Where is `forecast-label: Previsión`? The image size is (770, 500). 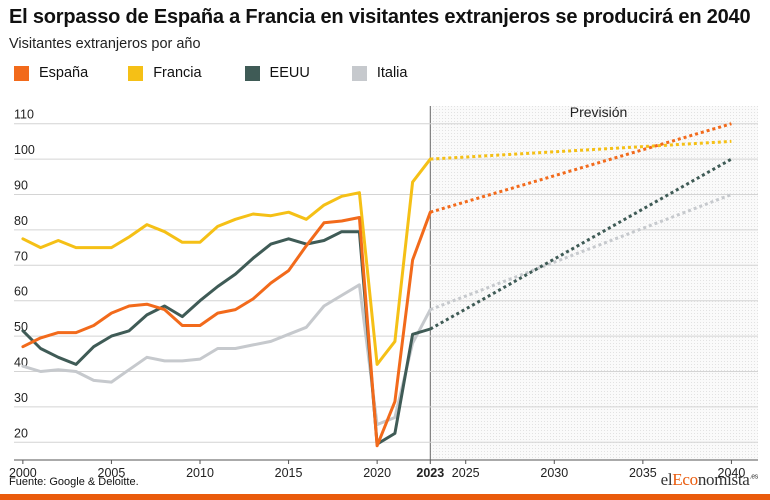 forecast-label: Previsión is located at coordinates (599, 112).